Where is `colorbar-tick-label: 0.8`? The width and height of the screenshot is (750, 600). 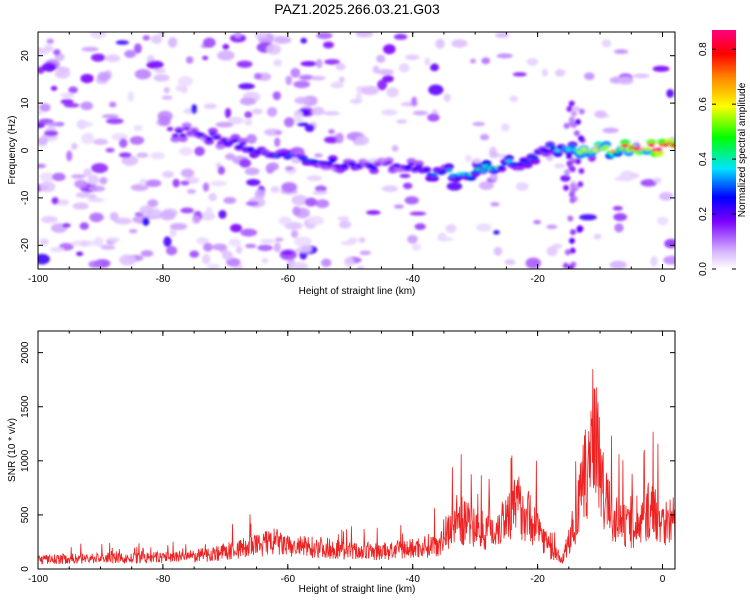
colorbar-tick-label: 0.8 is located at coordinates (703, 49).